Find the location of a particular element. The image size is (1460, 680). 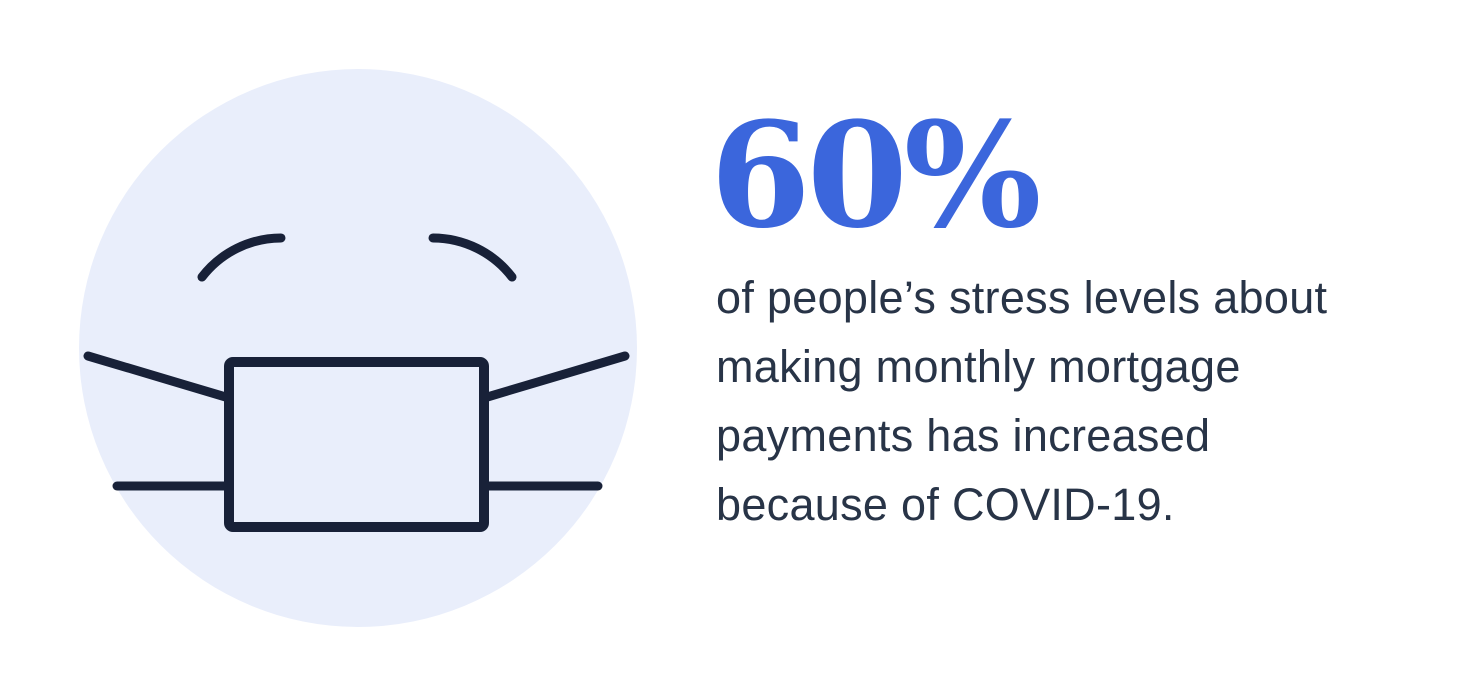

left-eye is located at coordinates (241, 257).